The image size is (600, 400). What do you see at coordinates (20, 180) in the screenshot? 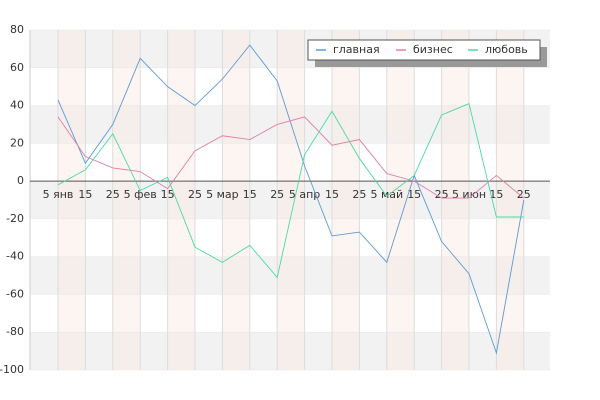
I see `y-tick-label: 0` at bounding box center [20, 180].